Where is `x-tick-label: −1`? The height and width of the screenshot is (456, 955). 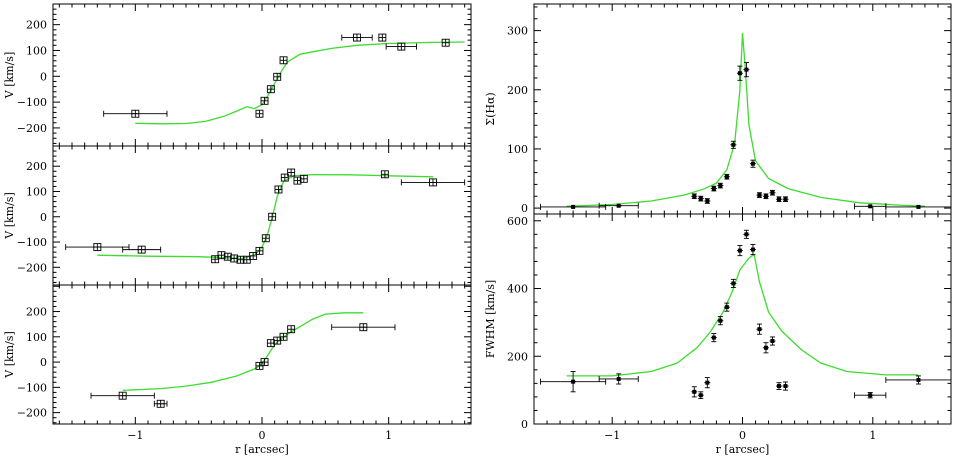 x-tick-label: −1 is located at coordinates (135, 435).